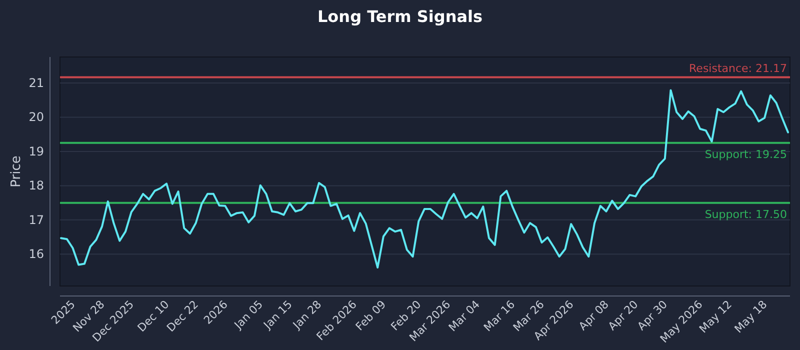 Image resolution: width=800 pixels, height=350 pixels. I want to click on y-tick-label: 19, so click(36, 151).